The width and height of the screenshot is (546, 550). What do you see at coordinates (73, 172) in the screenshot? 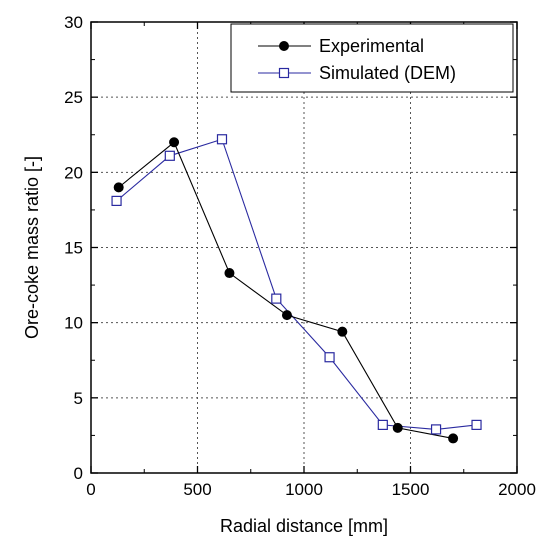
I see `y-tick-label: 20` at bounding box center [73, 172].